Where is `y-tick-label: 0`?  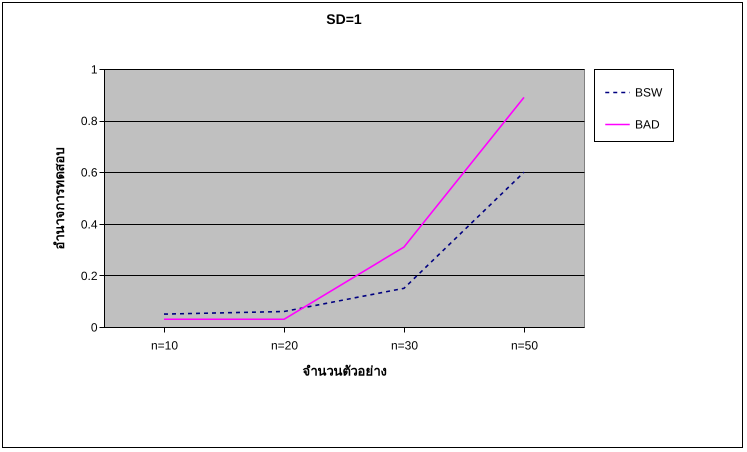 y-tick-label: 0 is located at coordinates (94, 327).